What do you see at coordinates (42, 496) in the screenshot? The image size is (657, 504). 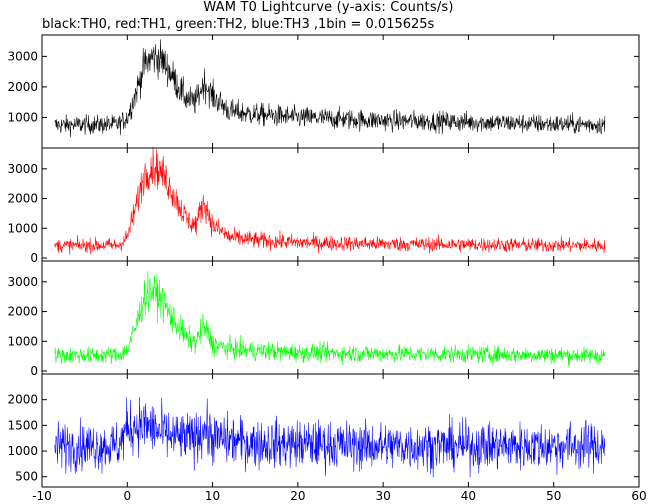 I see `x-tick-label: -10` at bounding box center [42, 496].